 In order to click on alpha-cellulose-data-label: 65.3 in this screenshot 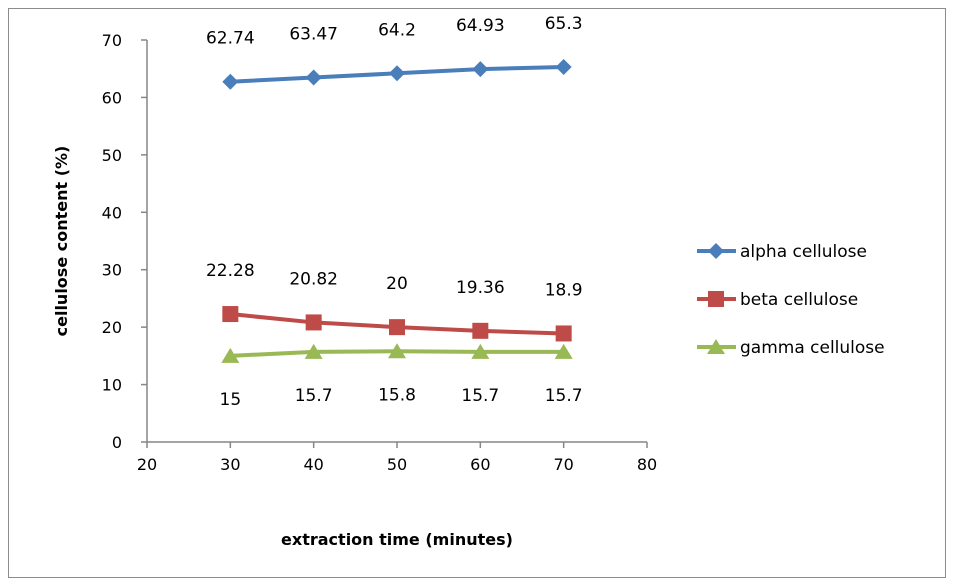, I will do `click(564, 24)`.